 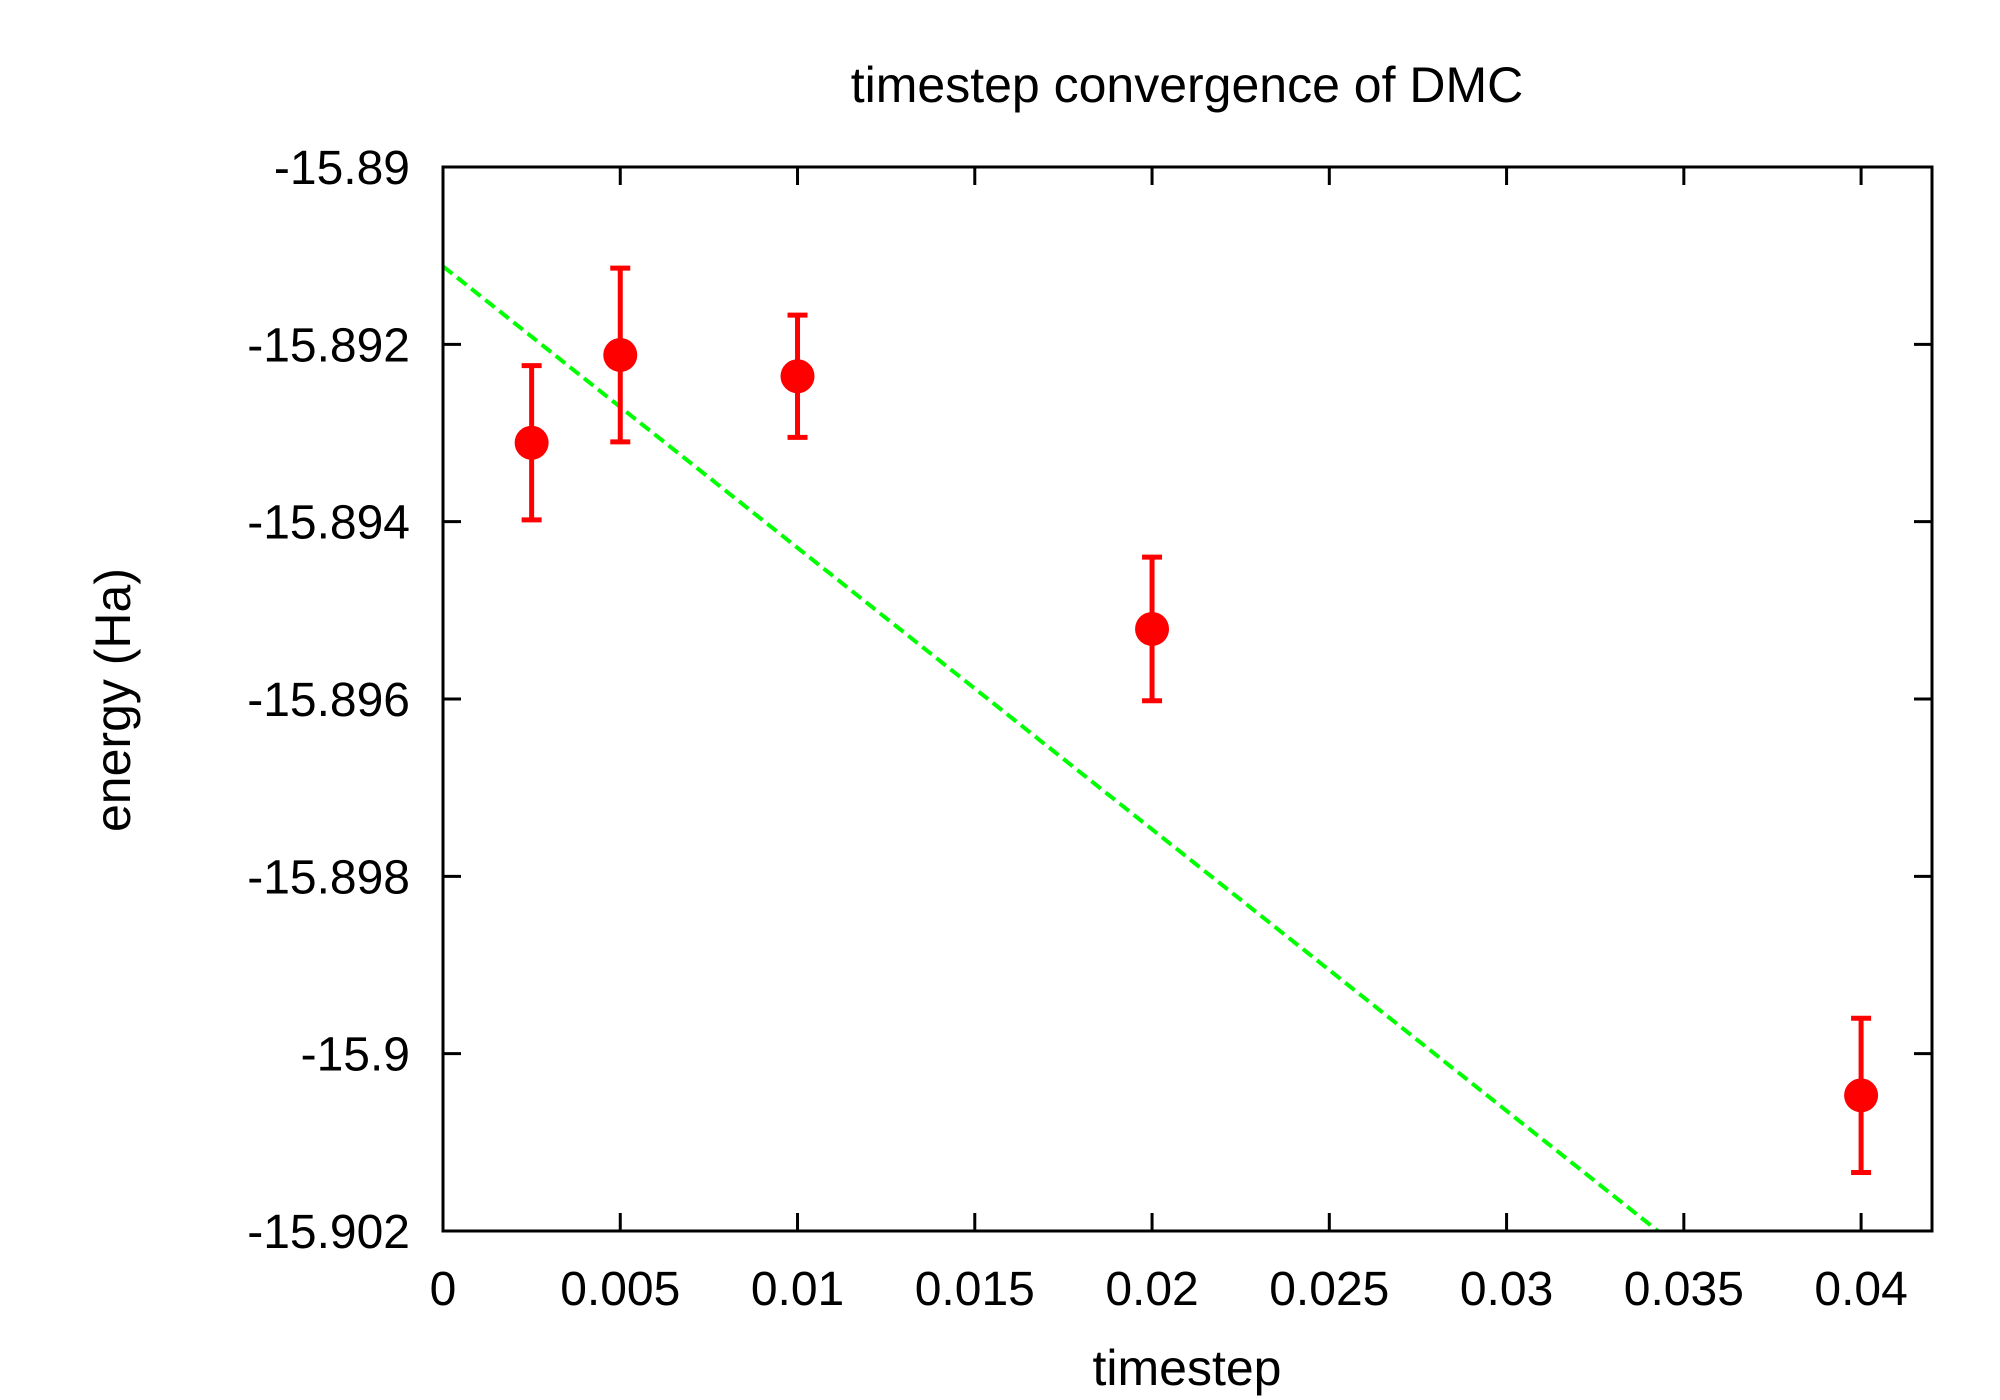 What do you see at coordinates (1329, 1289) in the screenshot?
I see `x-tick-label: 0.025` at bounding box center [1329, 1289].